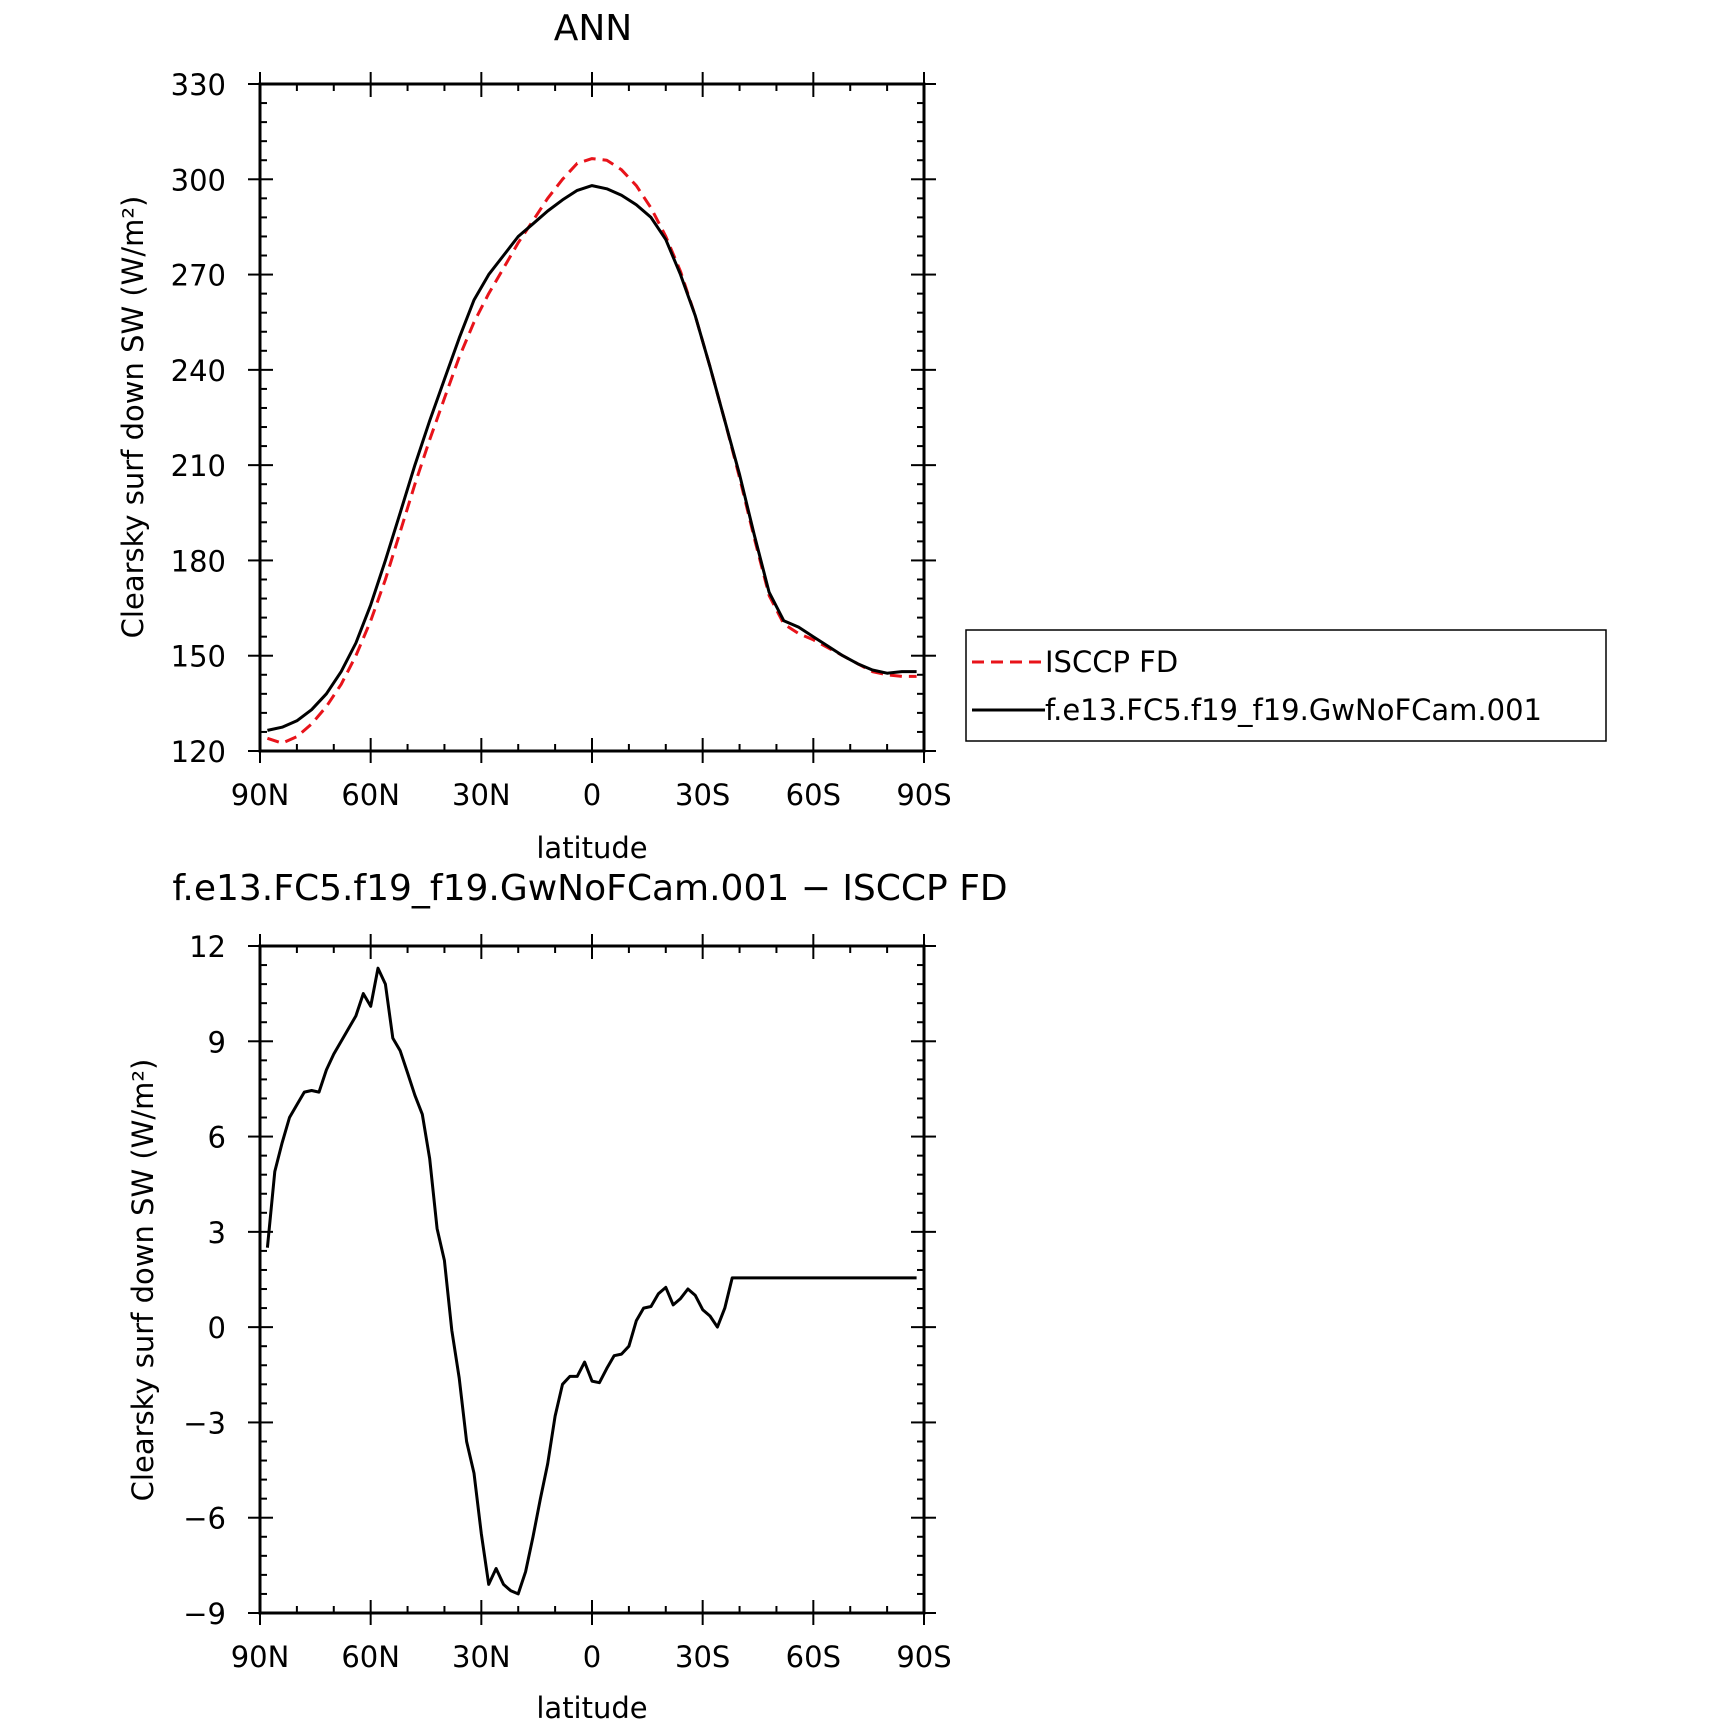  Describe the element at coordinates (591, 1707) in the screenshot. I see `bottom-xlabel: latitude` at that location.